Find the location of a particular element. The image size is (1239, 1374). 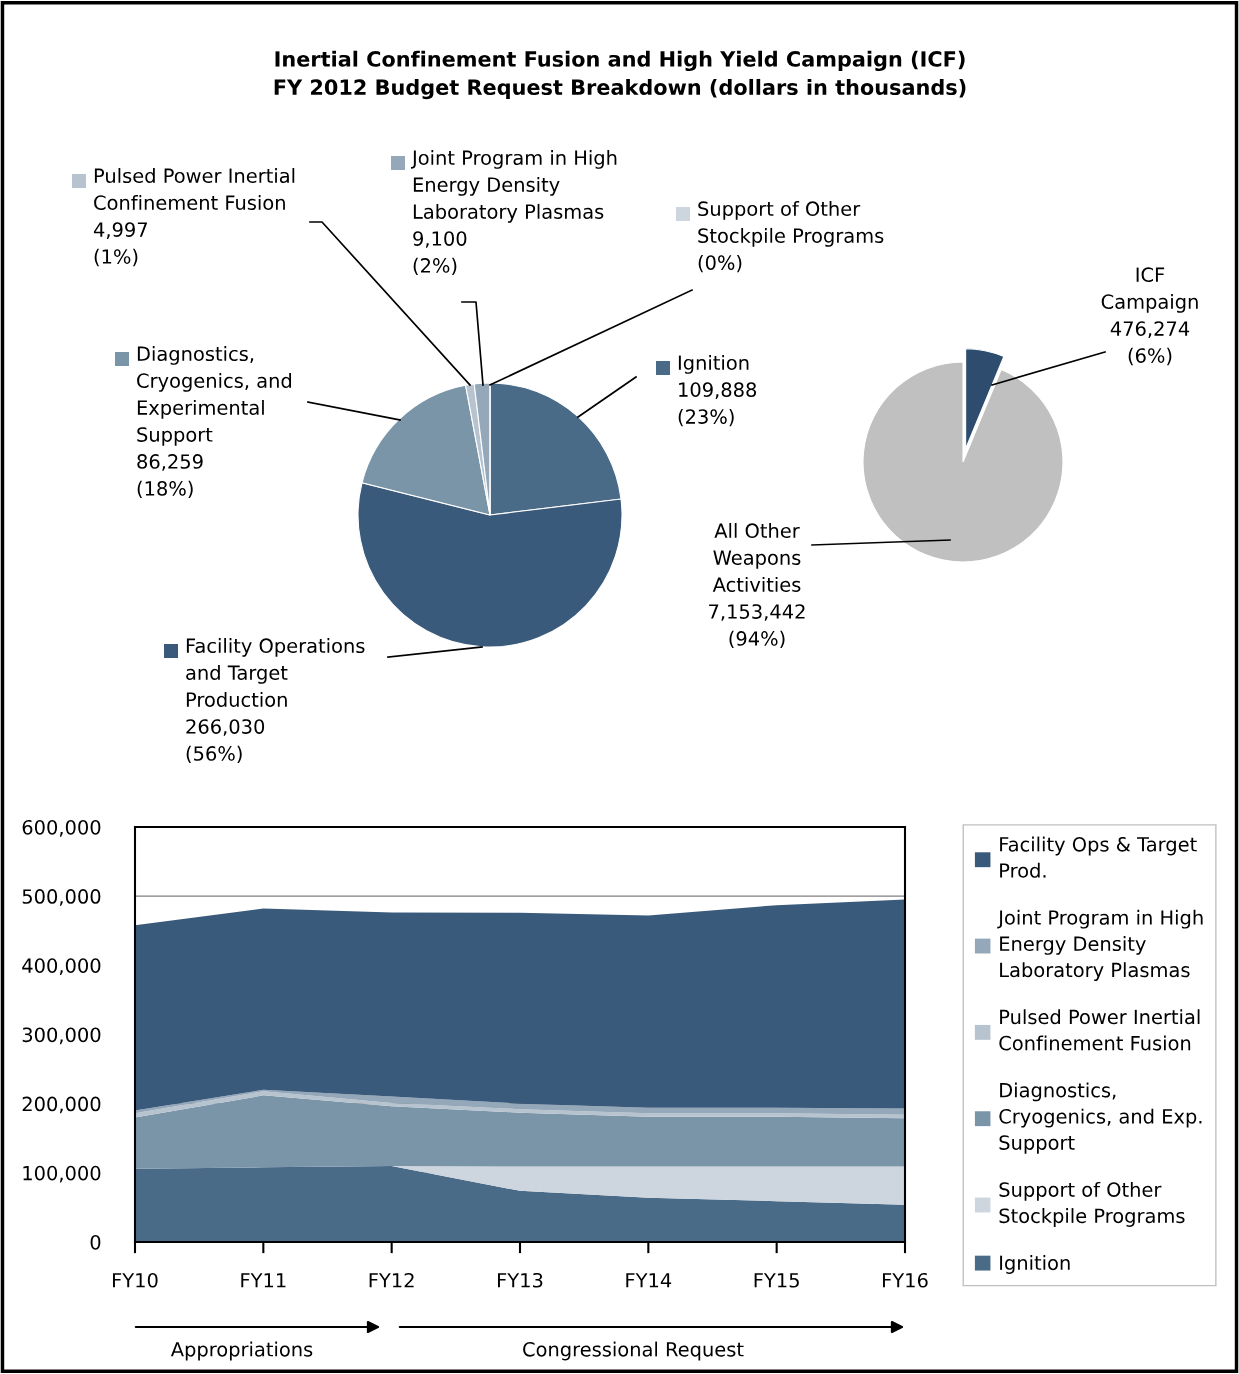

legend-label: Diagnostics, Cryogenics, and Experimental Support is located at coordinates (214, 396).